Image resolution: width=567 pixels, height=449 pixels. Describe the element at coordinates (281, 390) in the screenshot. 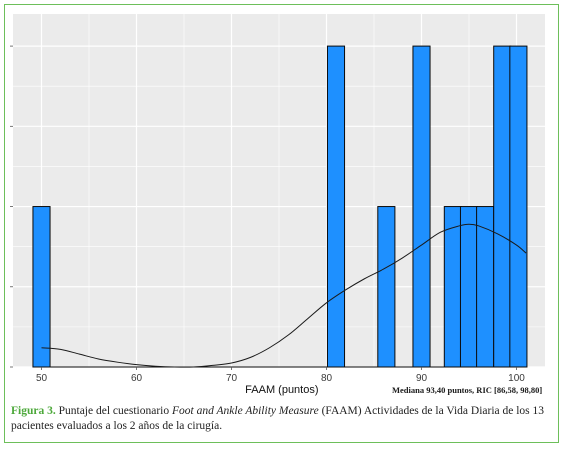

I see `x-axis-title: FAAM (puntos)` at that location.